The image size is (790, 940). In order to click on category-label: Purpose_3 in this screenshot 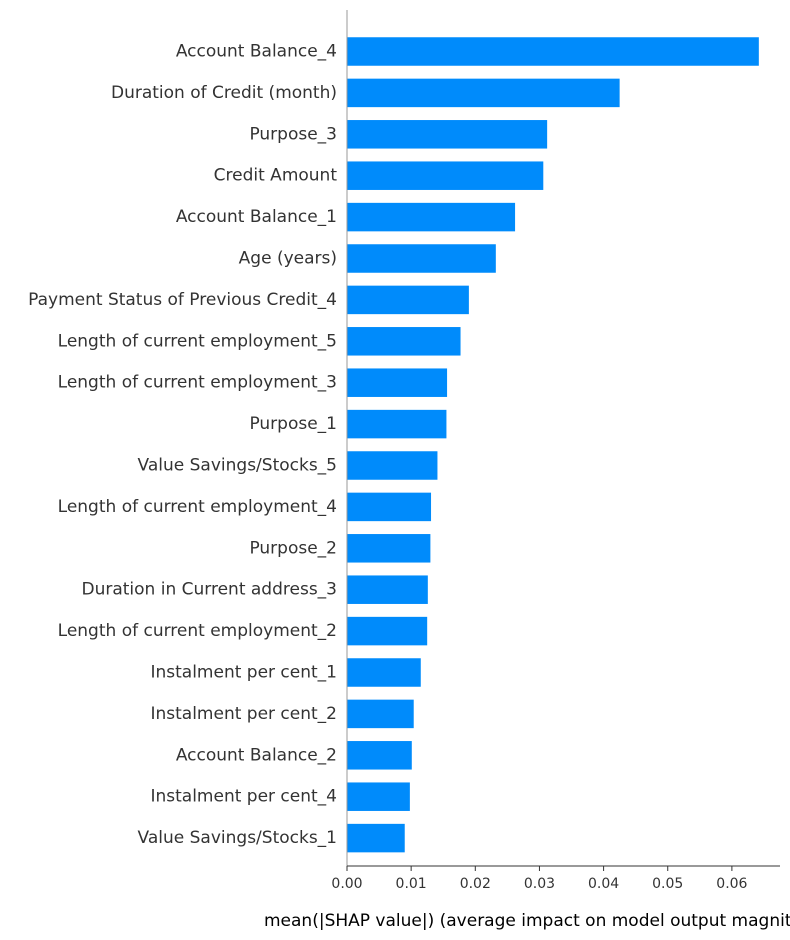, I will do `click(293, 134)`.